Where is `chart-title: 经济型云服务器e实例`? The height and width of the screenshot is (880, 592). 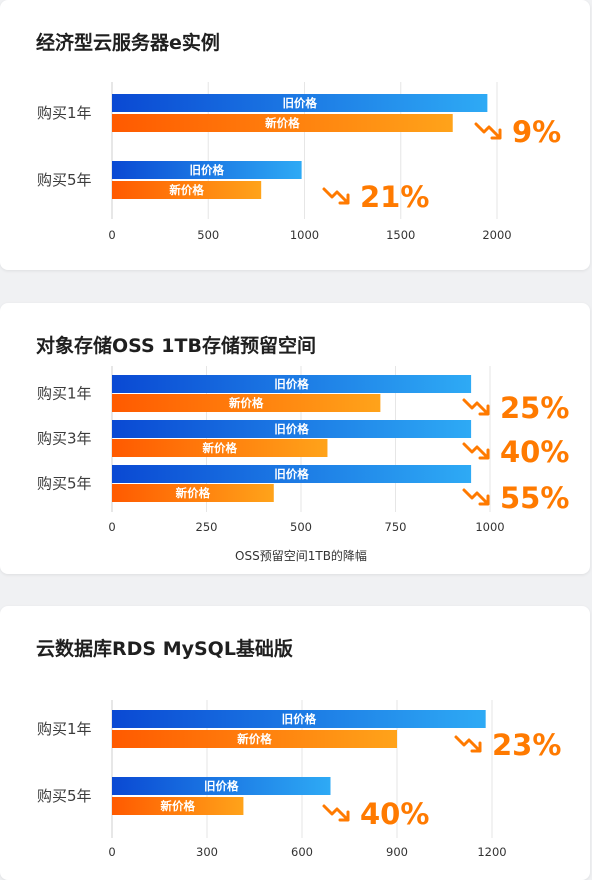 chart-title: 经济型云服务器e实例 is located at coordinates (128, 43).